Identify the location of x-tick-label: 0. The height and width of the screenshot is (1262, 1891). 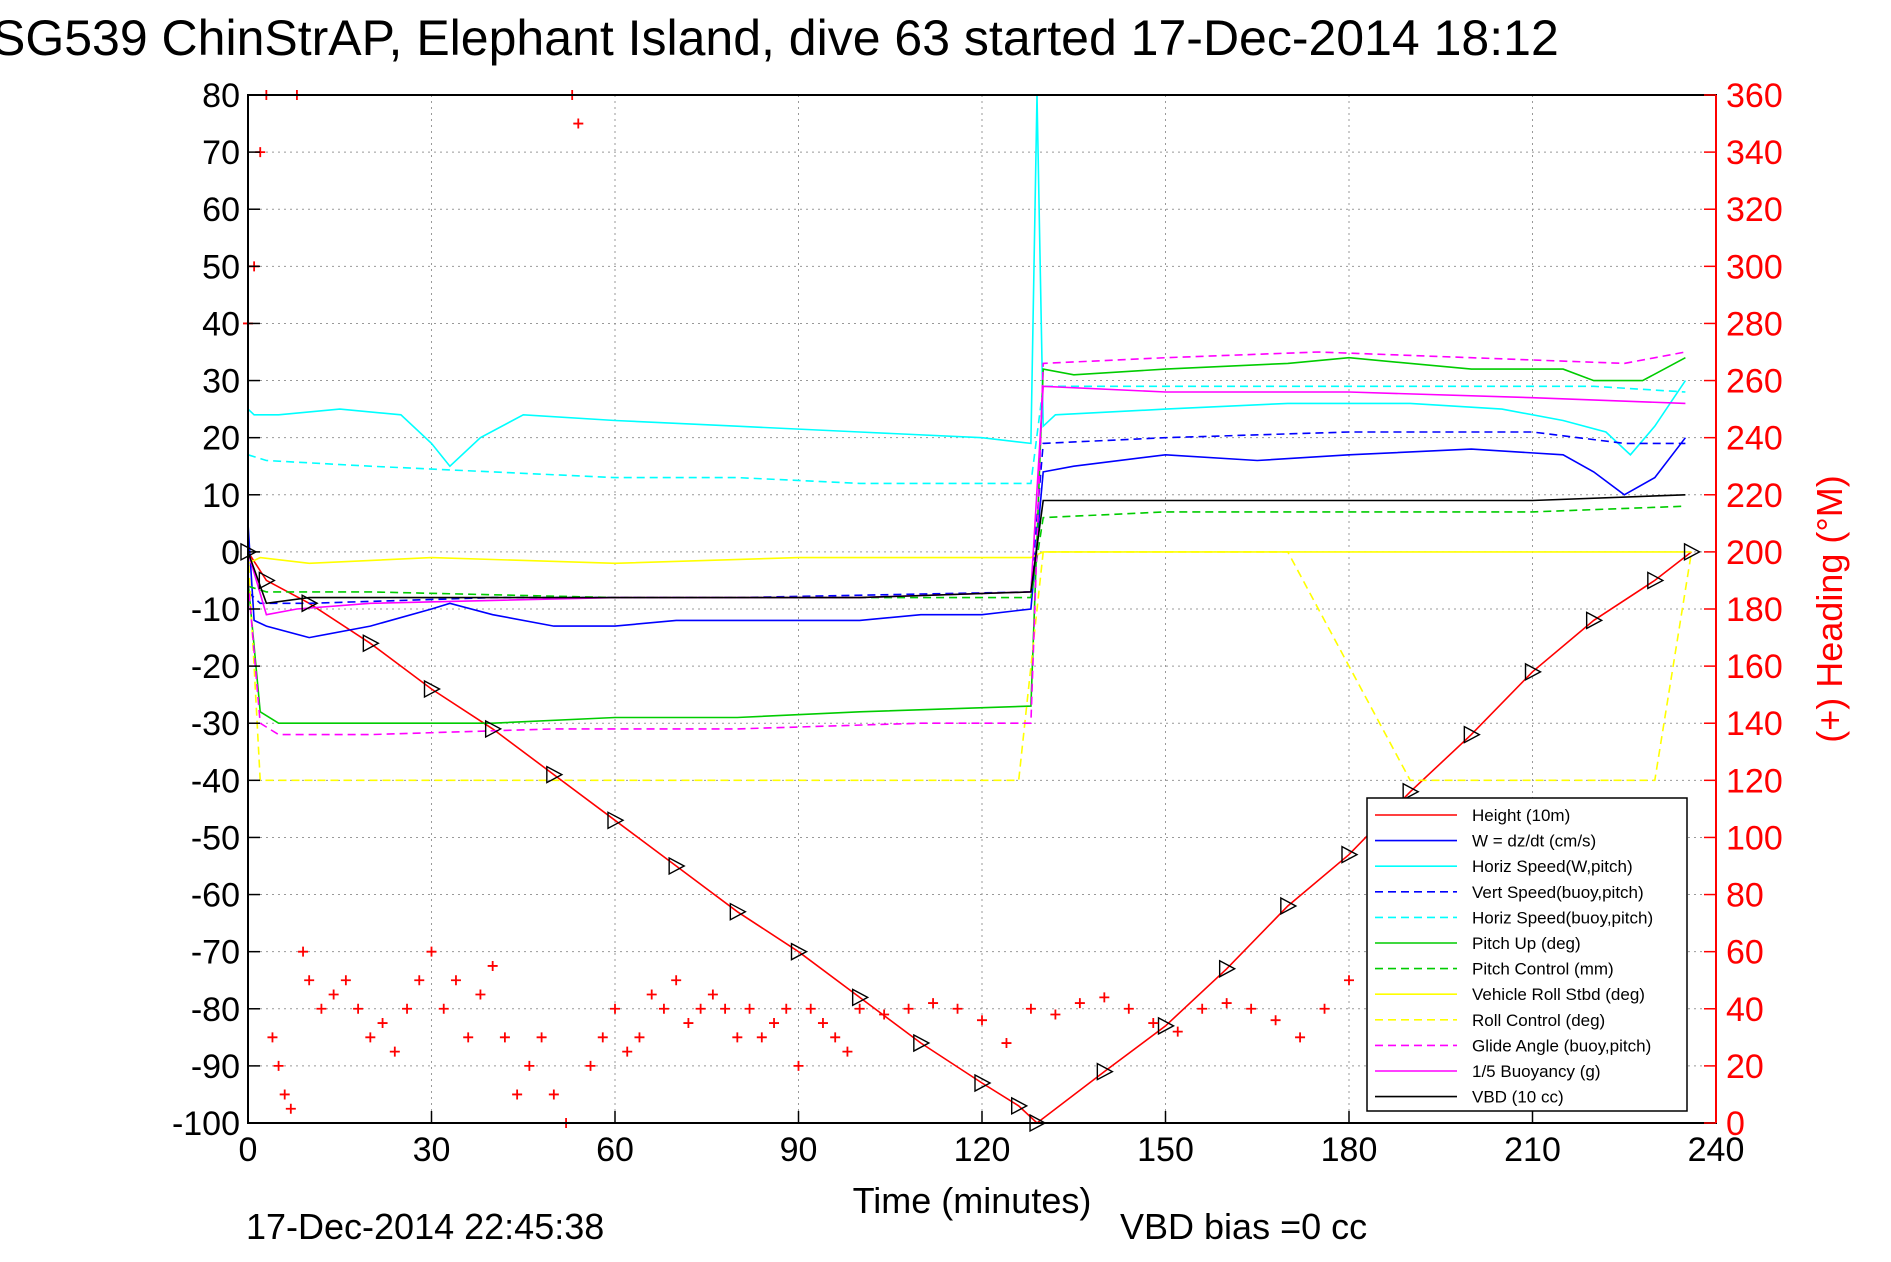
(248, 1150).